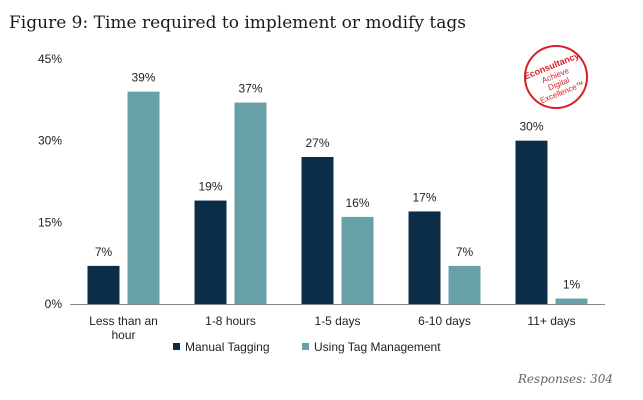  Describe the element at coordinates (50, 141) in the screenshot. I see `y-tick-label: 30%` at that location.